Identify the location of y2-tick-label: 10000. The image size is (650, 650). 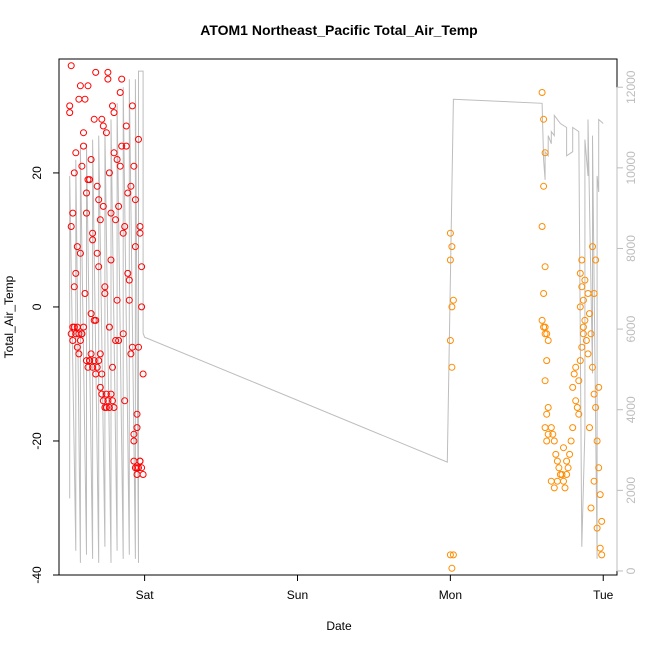
(631, 168).